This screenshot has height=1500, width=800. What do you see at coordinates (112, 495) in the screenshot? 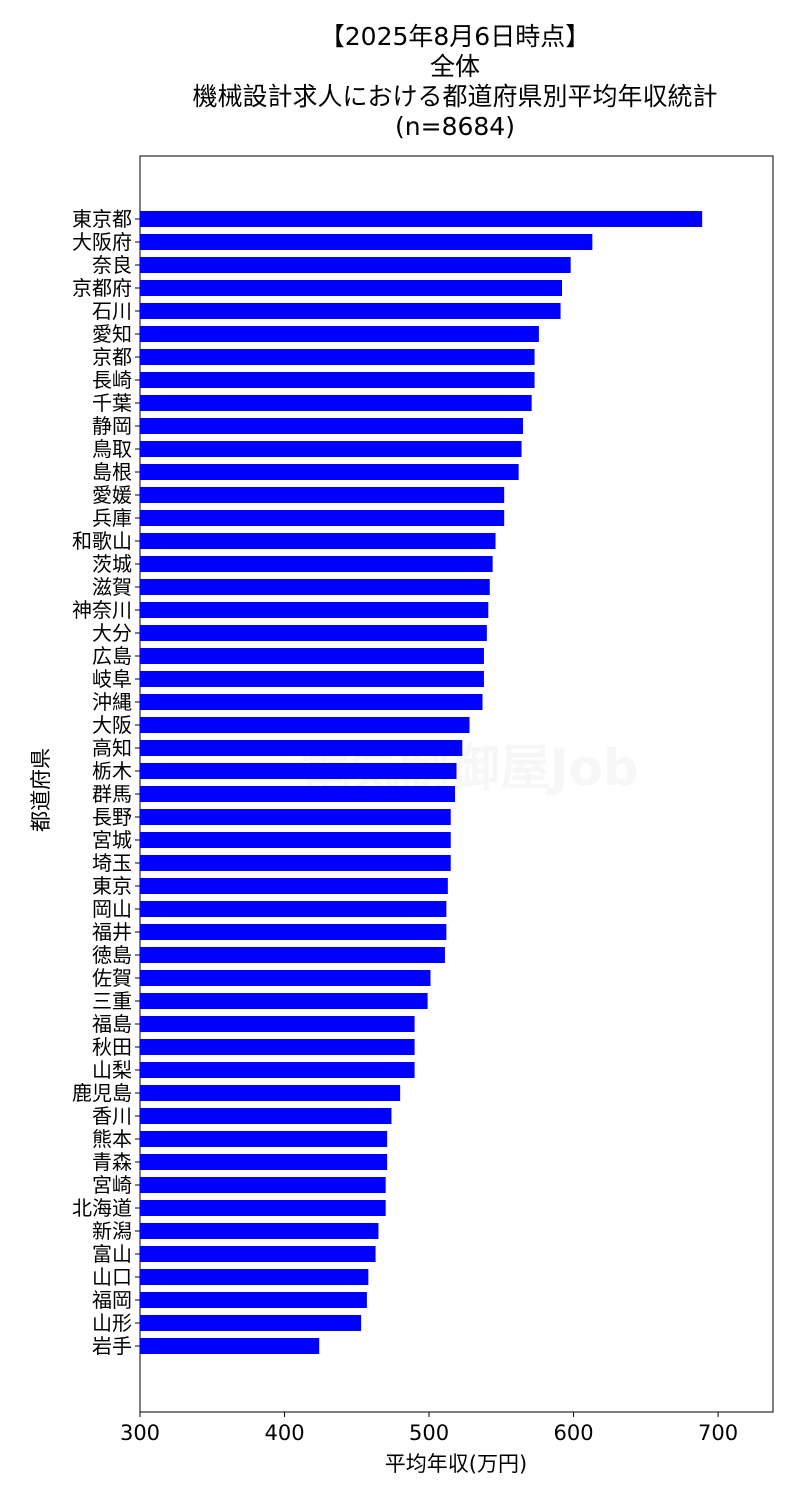
I see `y-tick-label: 愛媛` at bounding box center [112, 495].